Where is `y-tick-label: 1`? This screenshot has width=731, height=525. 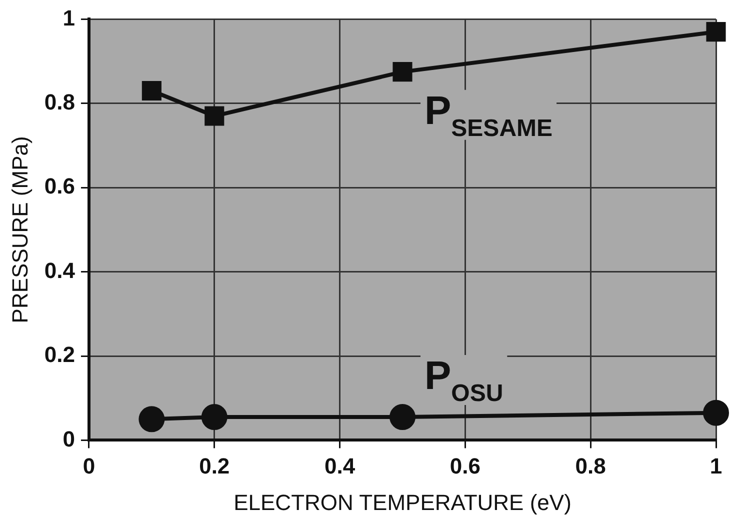 y-tick-label: 1 is located at coordinates (68, 17).